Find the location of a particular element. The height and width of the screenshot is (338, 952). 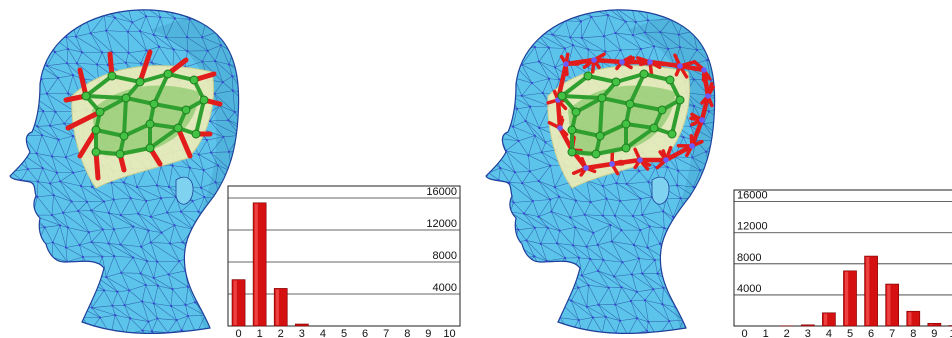

graph-edge is located at coordinates (630, 78).